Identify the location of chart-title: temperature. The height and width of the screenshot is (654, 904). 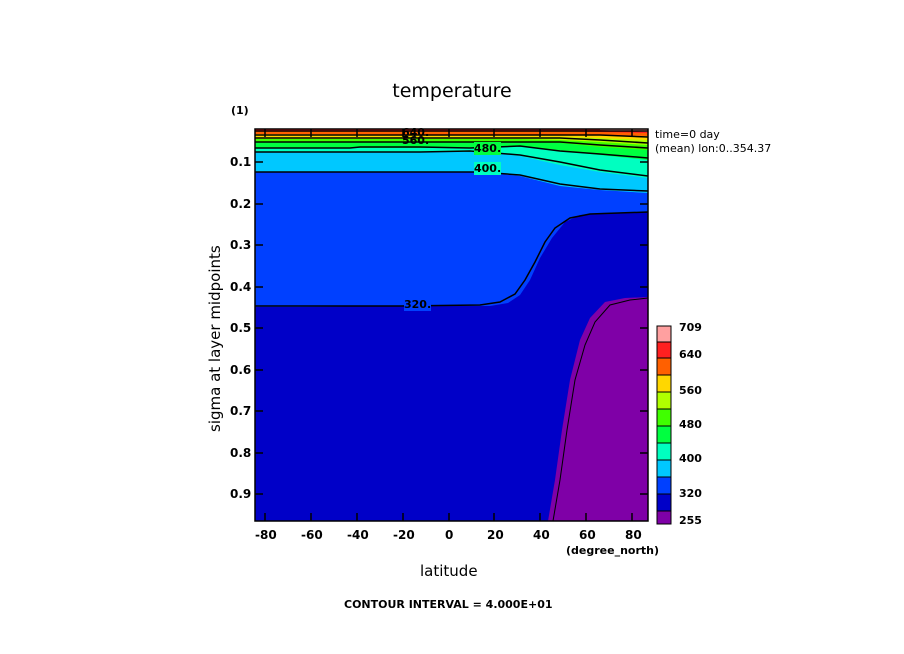
(452, 91).